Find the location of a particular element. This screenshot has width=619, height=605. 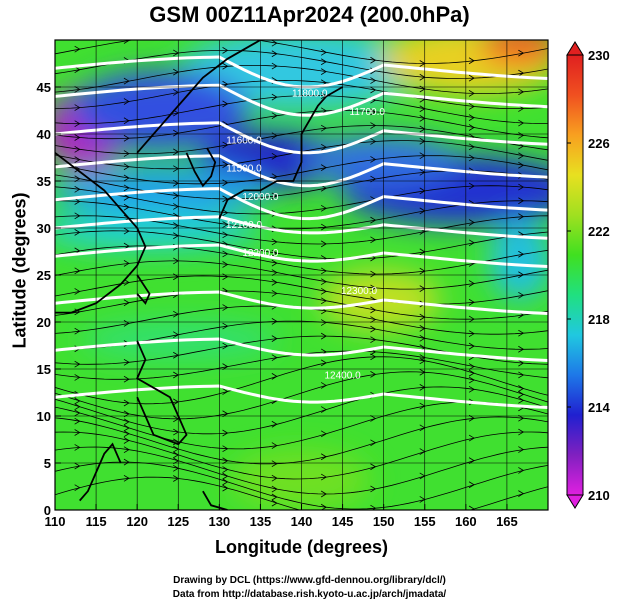

x-tick-label: 125 is located at coordinates (178, 521).